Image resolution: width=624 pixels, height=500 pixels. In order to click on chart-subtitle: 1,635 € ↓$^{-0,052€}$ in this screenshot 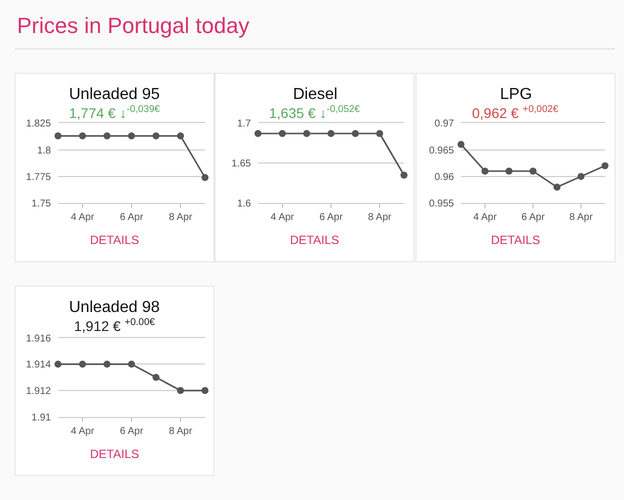, I will do `click(314, 112)`.